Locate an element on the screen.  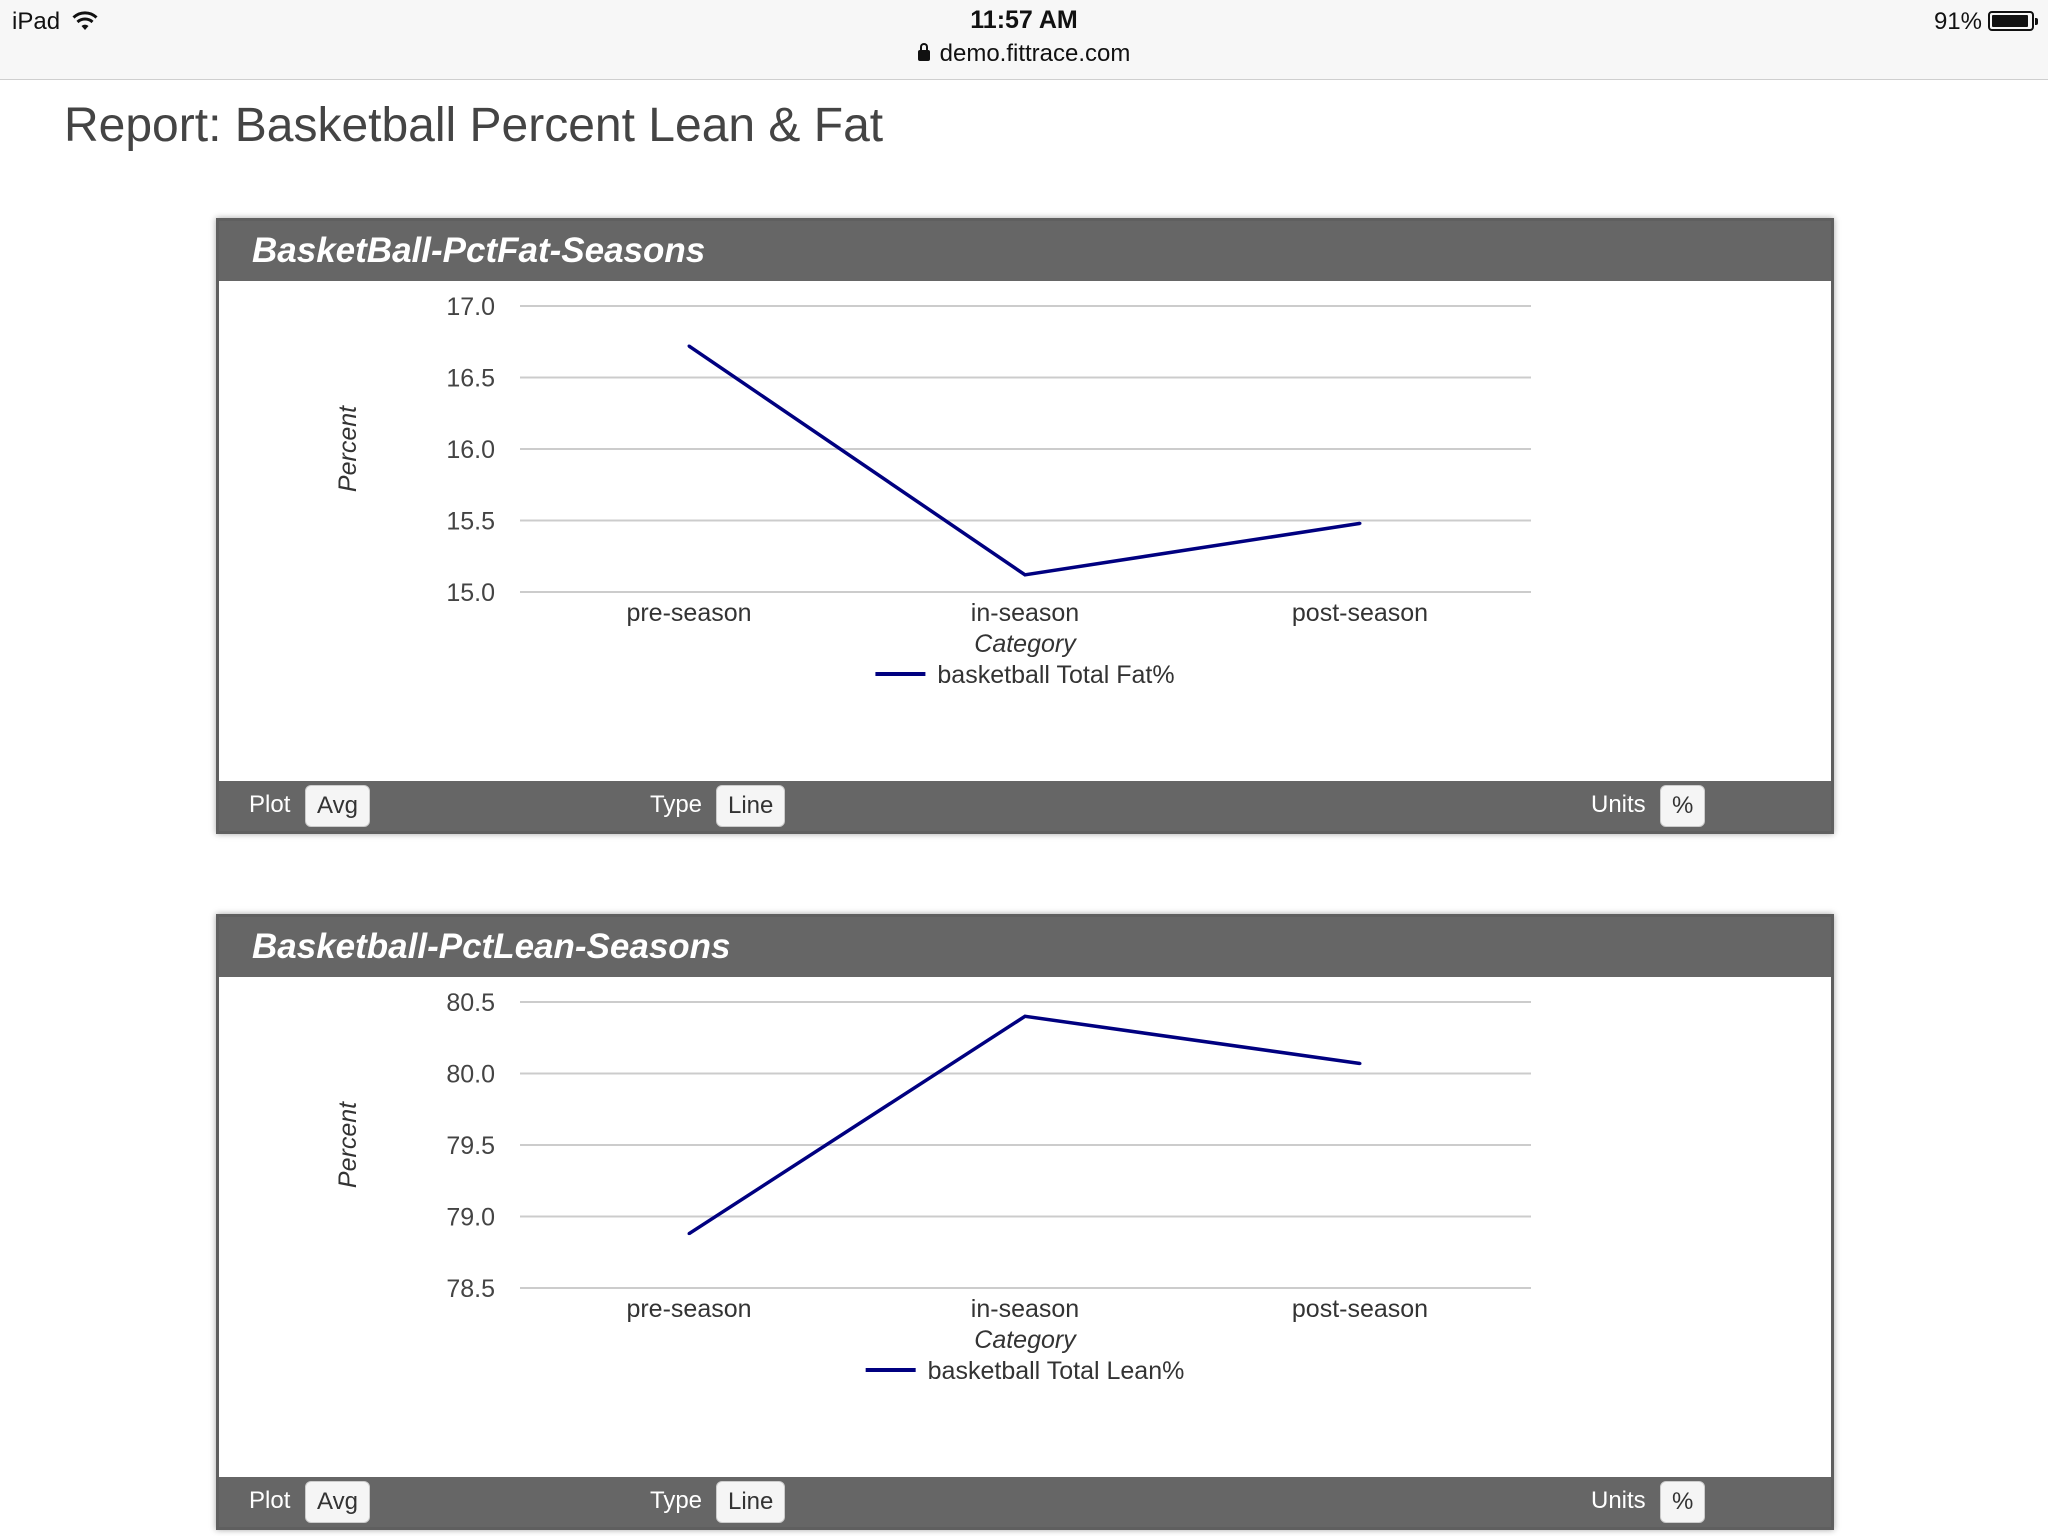
legend: basketball Total Lean% is located at coordinates (1025, 1371).